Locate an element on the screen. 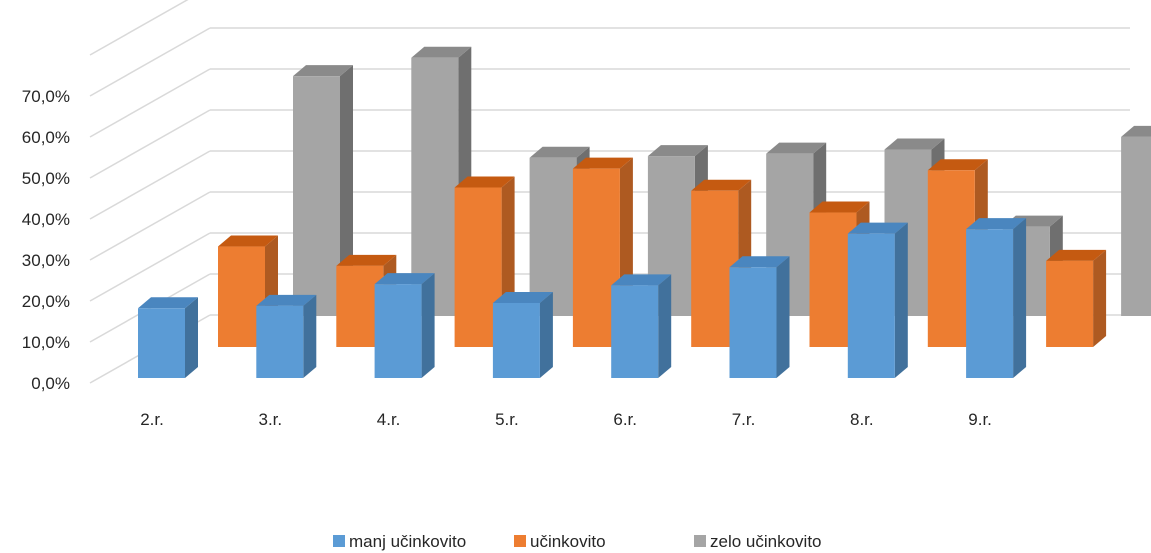 The image size is (1151, 553). bar-0-8.r. is located at coordinates (877, 300).